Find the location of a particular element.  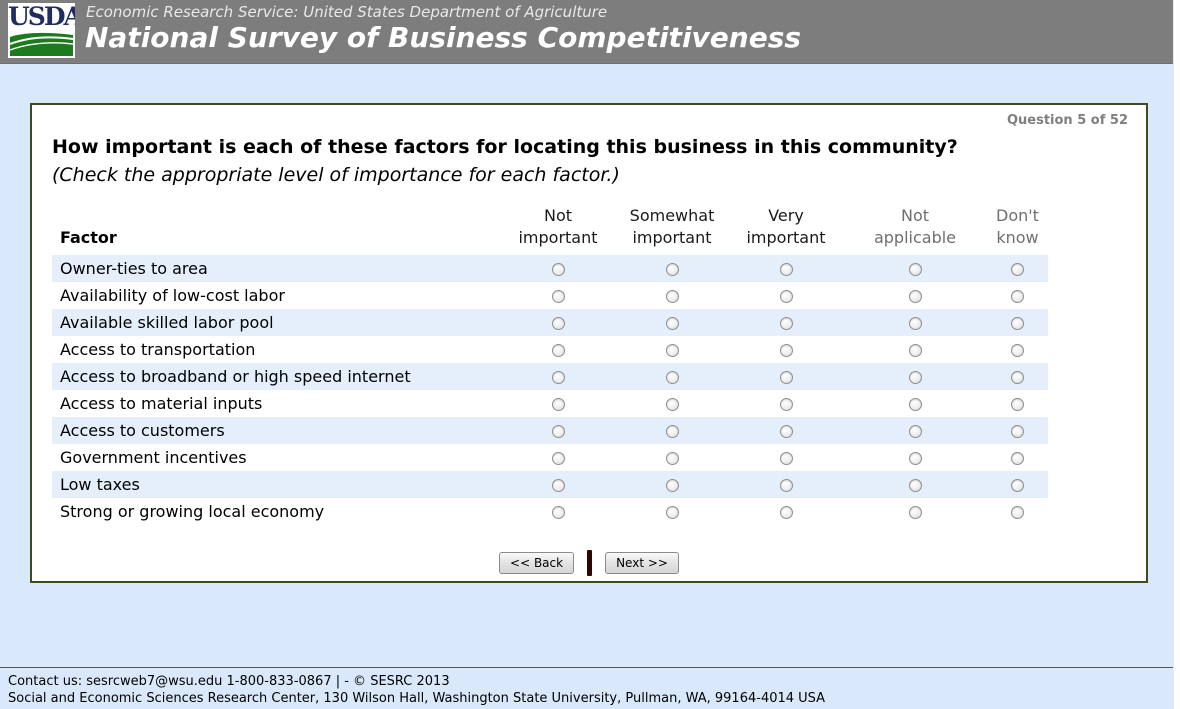

radio-low-taxes-very-important is located at coordinates (786, 485).